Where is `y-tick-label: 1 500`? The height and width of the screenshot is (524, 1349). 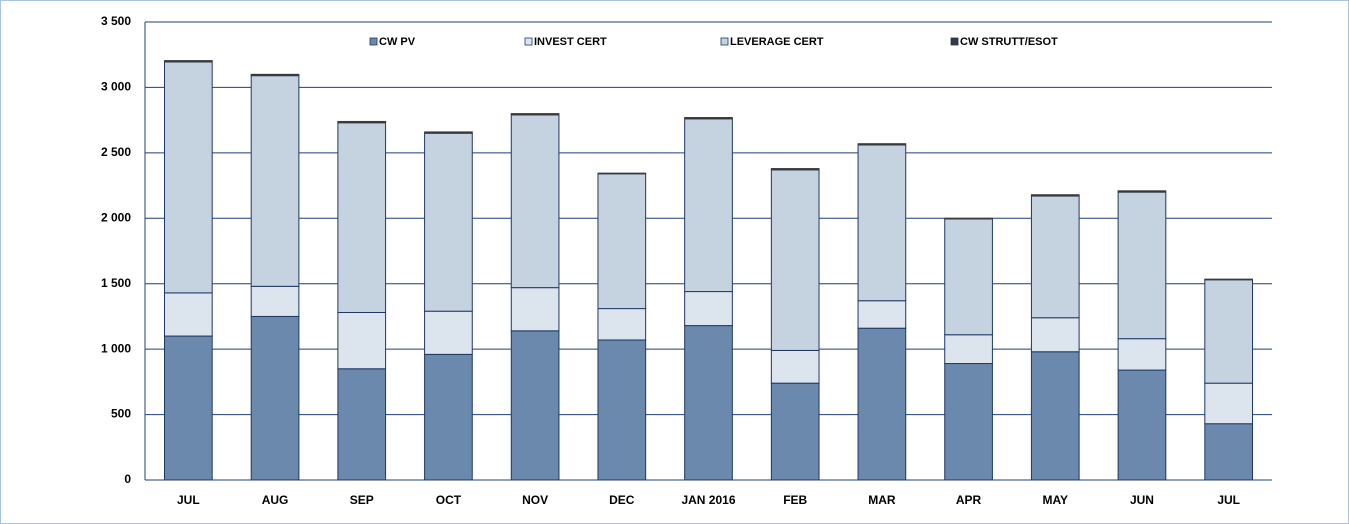
y-tick-label: 1 500 is located at coordinates (116, 283).